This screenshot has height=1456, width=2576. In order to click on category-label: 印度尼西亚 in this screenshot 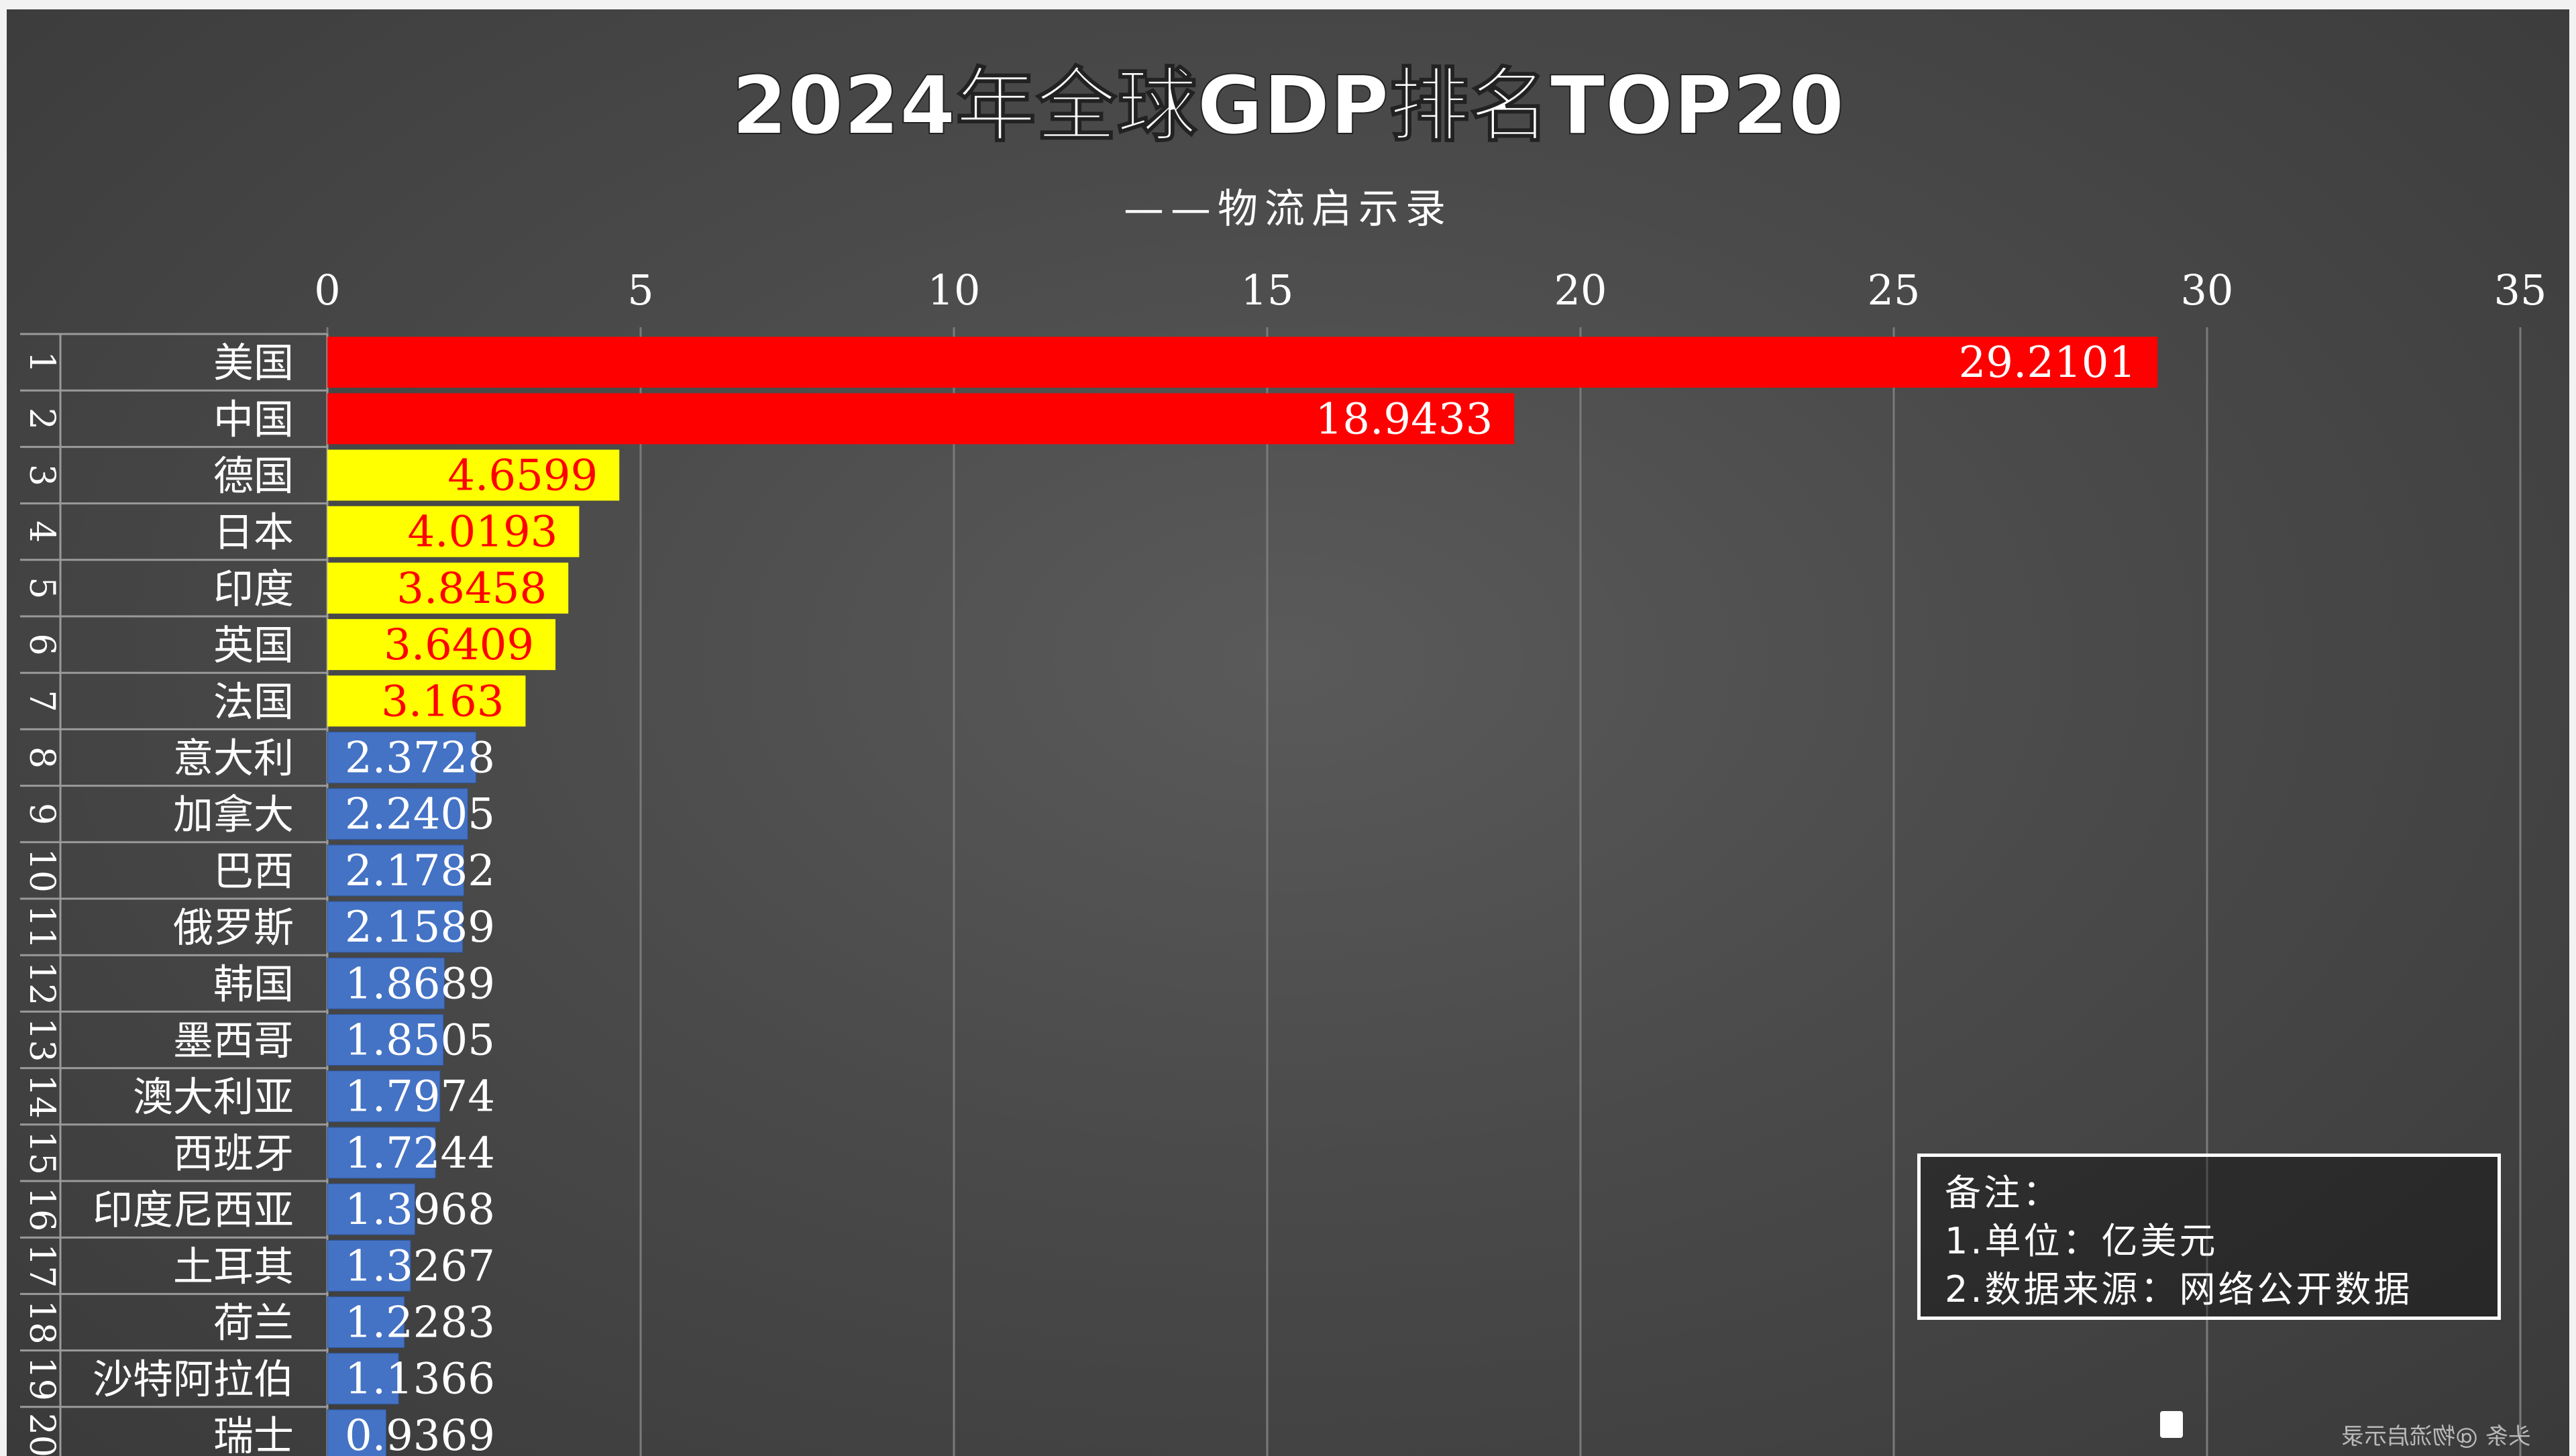, I will do `click(193, 1210)`.